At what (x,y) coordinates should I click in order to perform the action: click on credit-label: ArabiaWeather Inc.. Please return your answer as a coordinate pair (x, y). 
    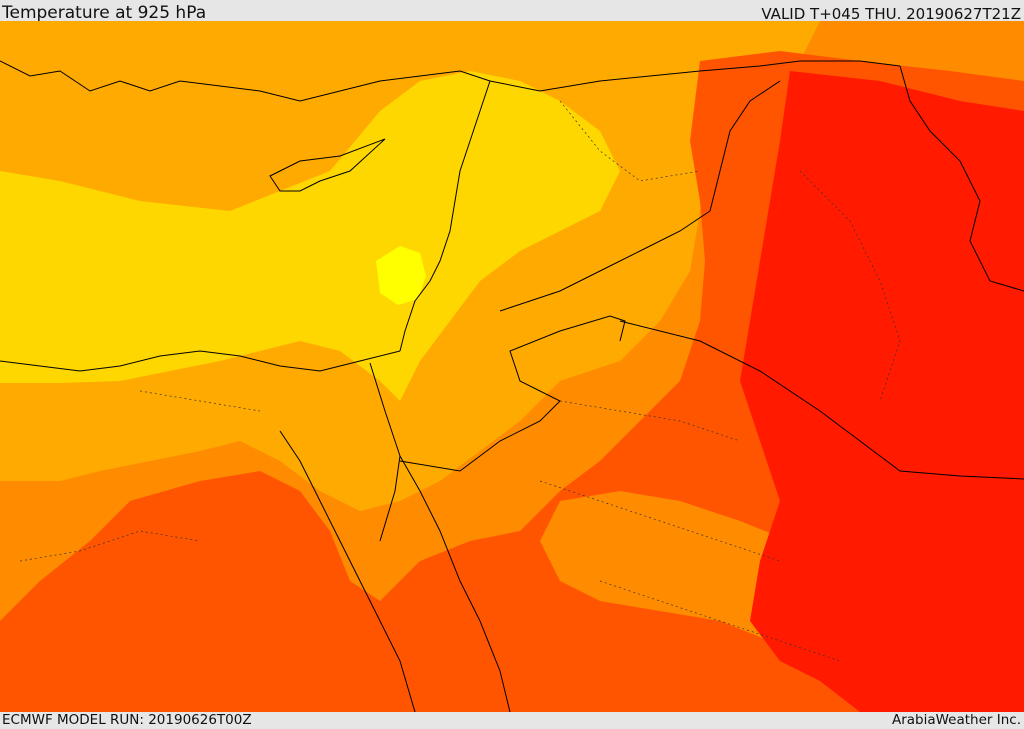
    Looking at the image, I should click on (956, 720).